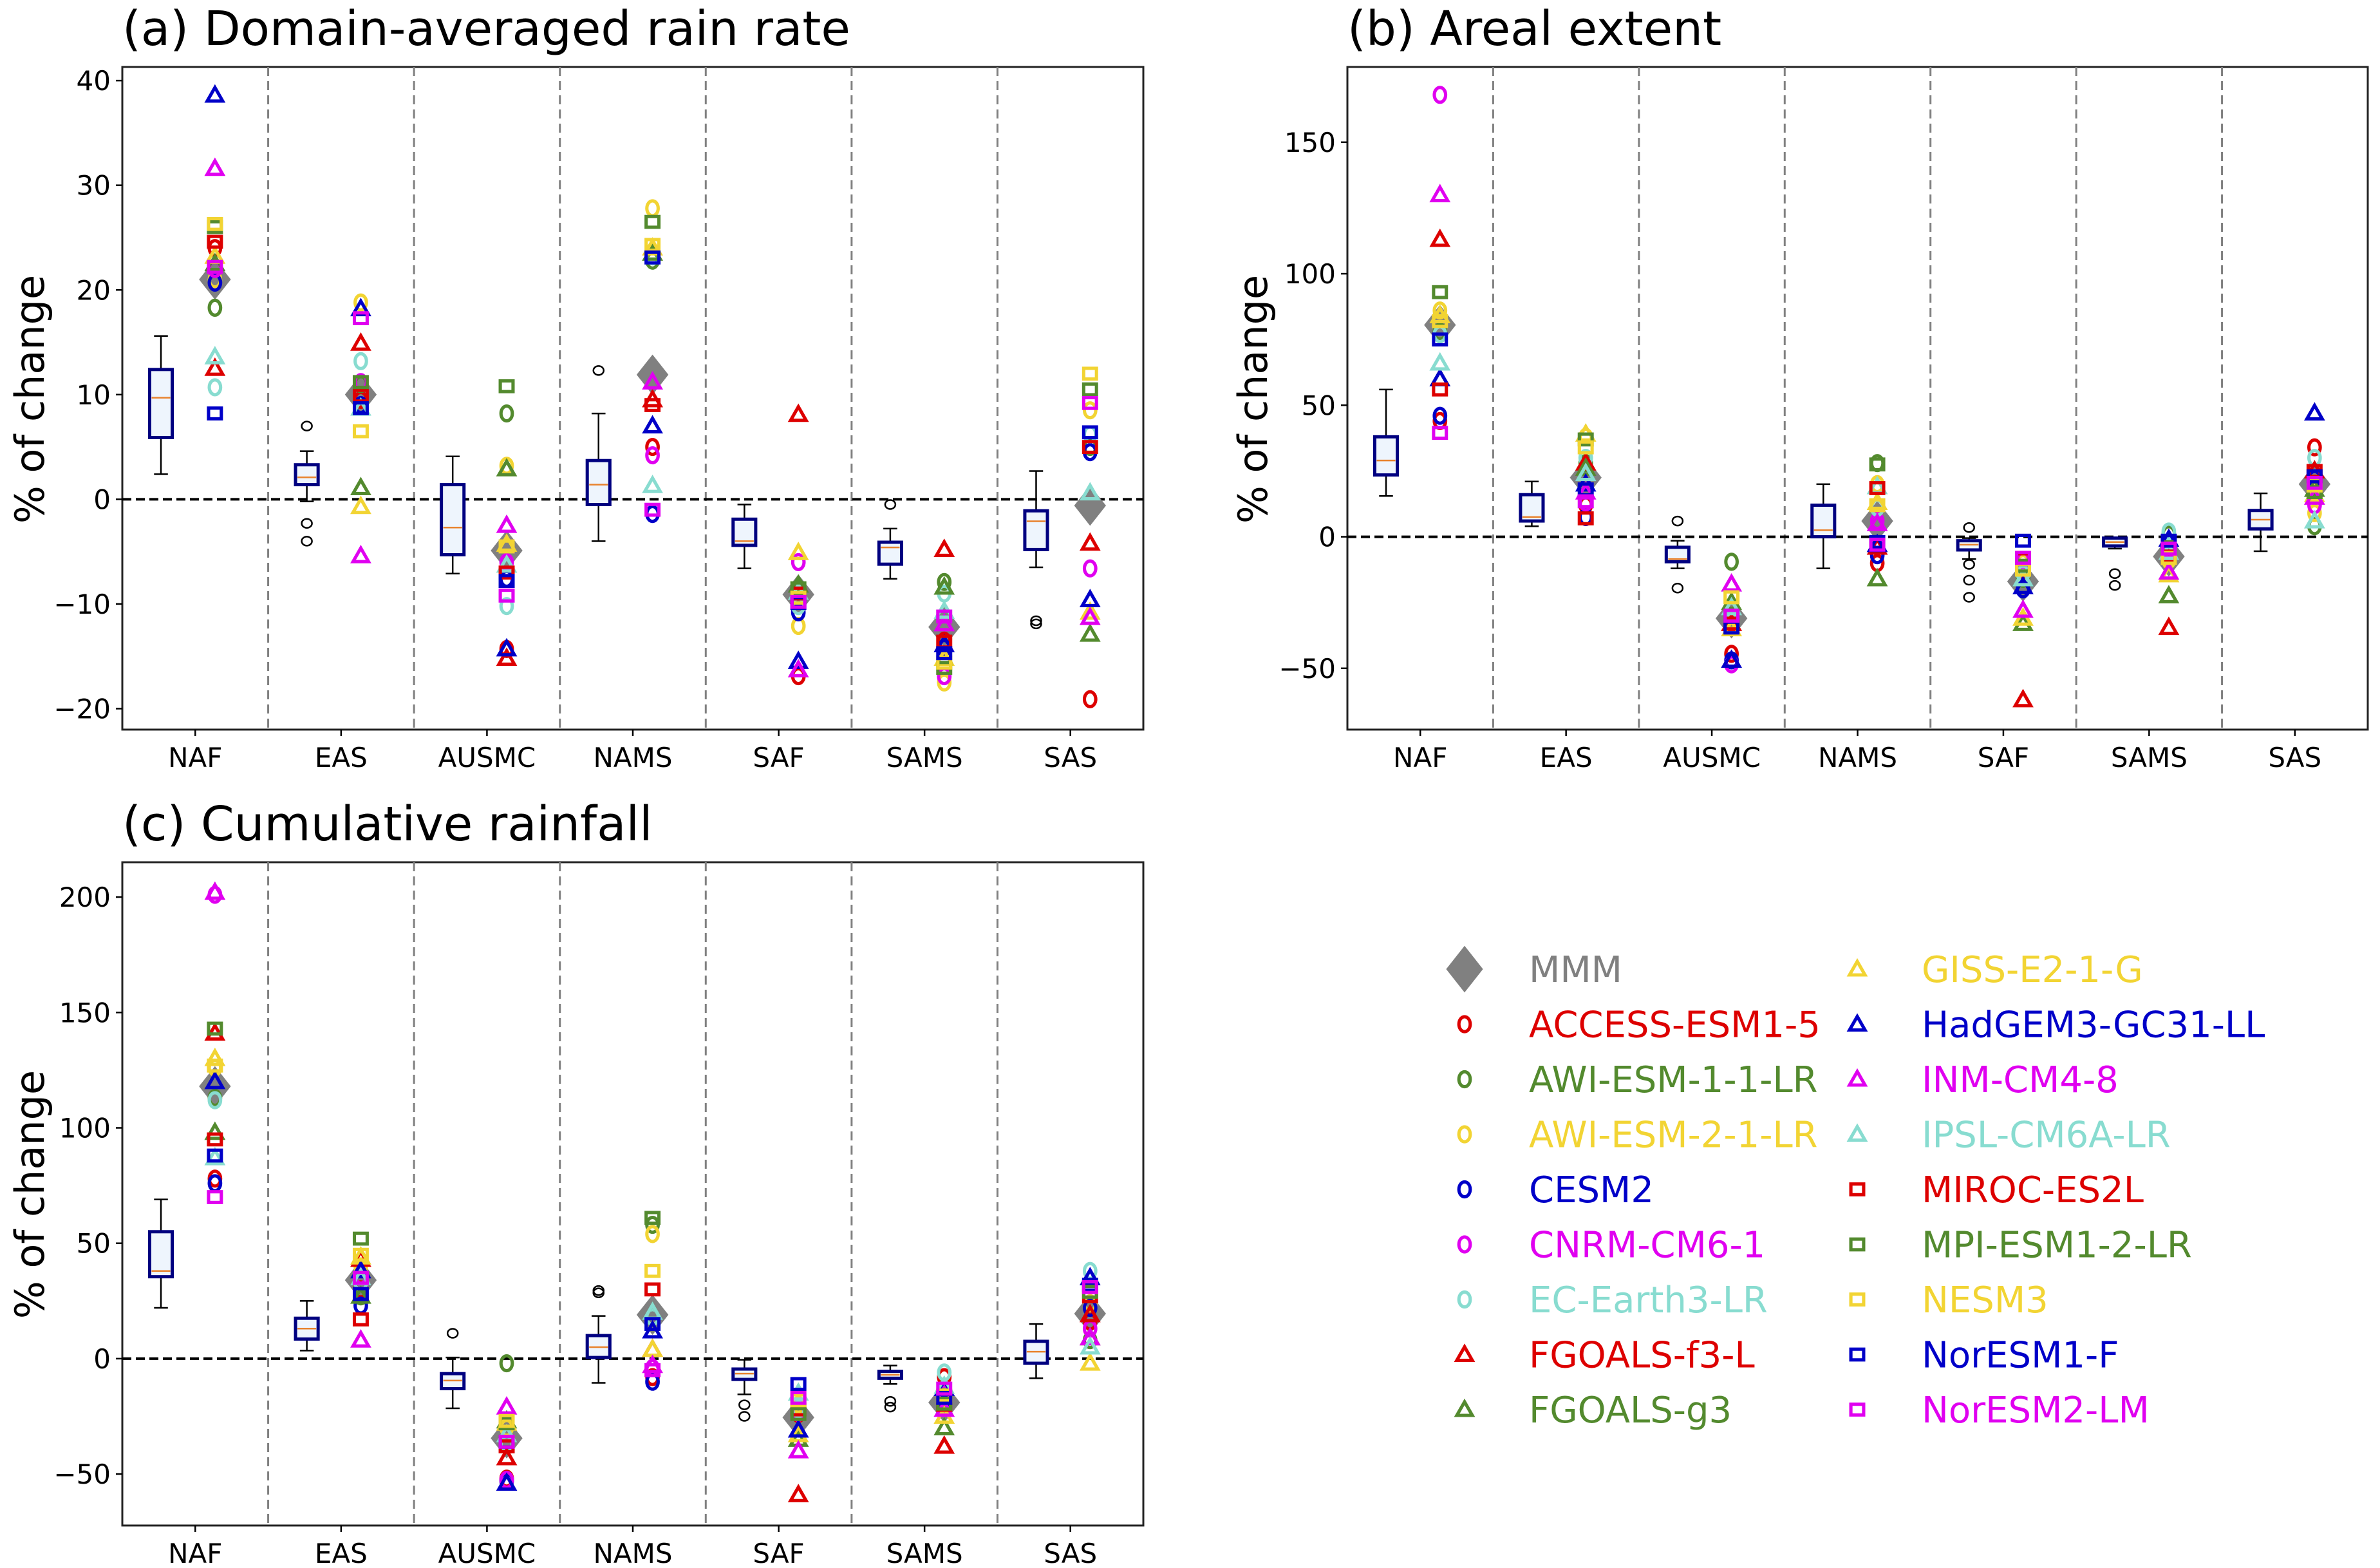 Image resolution: width=2380 pixels, height=1568 pixels. I want to click on y-tick-label: 30, so click(94, 186).